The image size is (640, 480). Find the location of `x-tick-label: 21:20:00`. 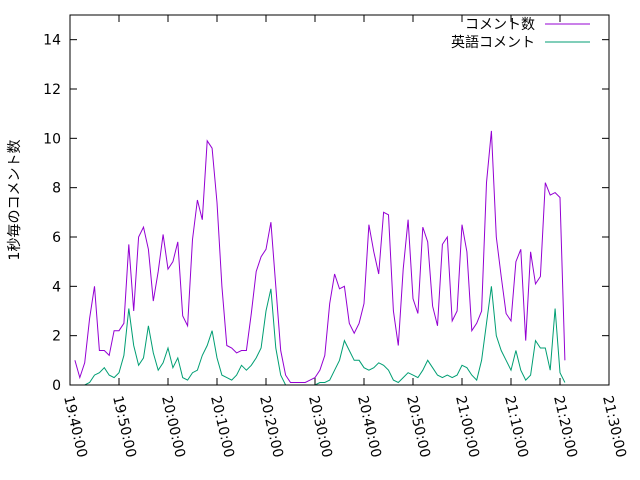

x-tick-label: 21:20:00 is located at coordinates (565, 426).